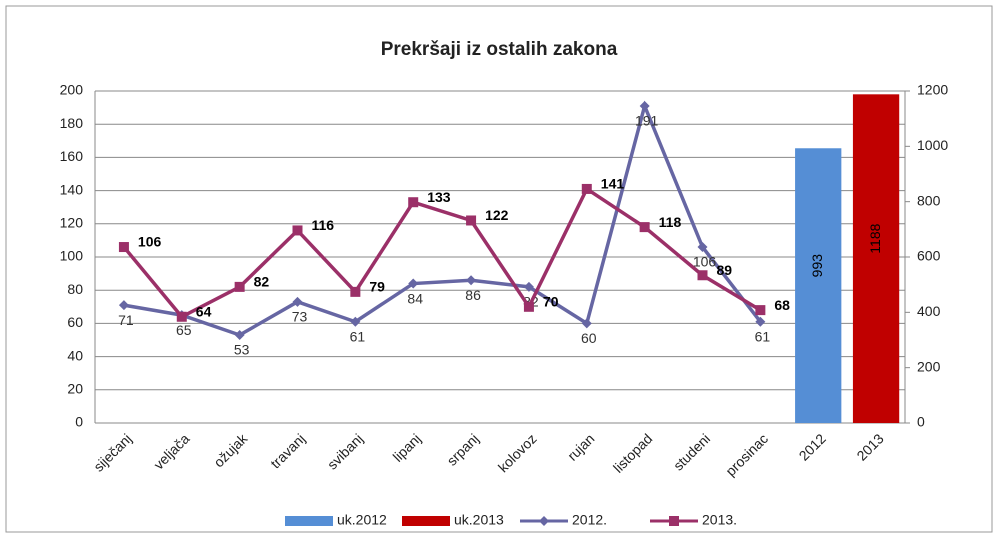 The height and width of the screenshot is (537, 999). Describe the element at coordinates (75, 355) in the screenshot. I see `y-tick-label: 40` at that location.